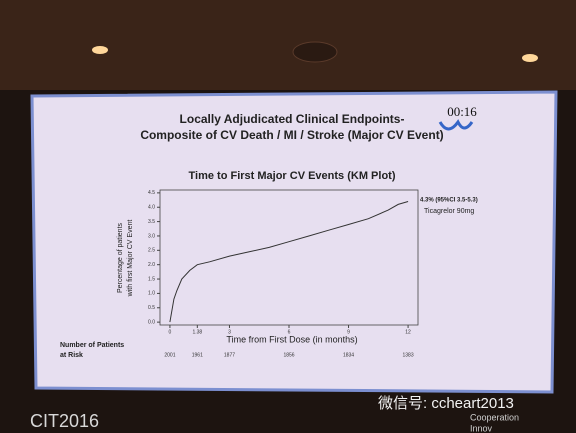 This screenshot has width=576, height=433. I want to click on at-risk-count: 1961, so click(197, 355).